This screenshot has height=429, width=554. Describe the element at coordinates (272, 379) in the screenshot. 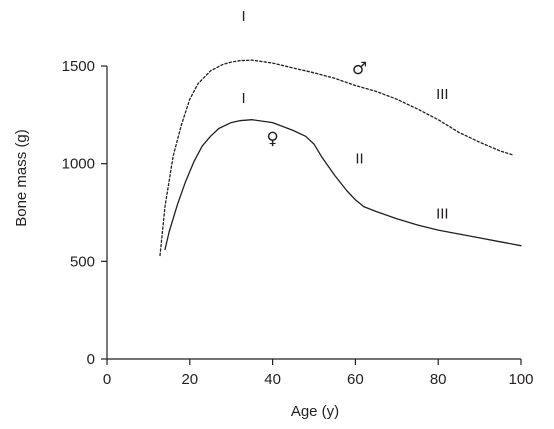

I see `x-tick-label: 40` at that location.